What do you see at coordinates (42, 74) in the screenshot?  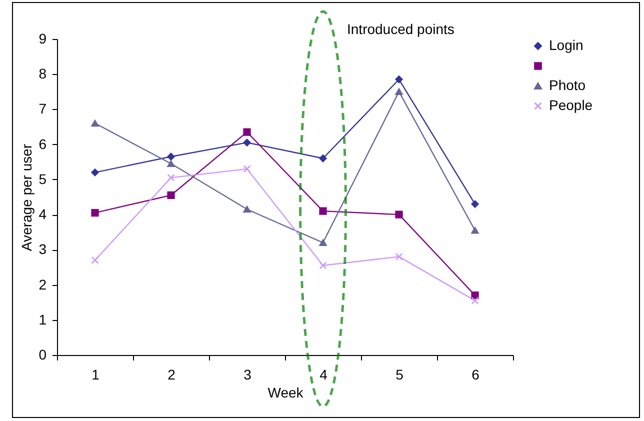 I see `y-tick-label: 8` at bounding box center [42, 74].